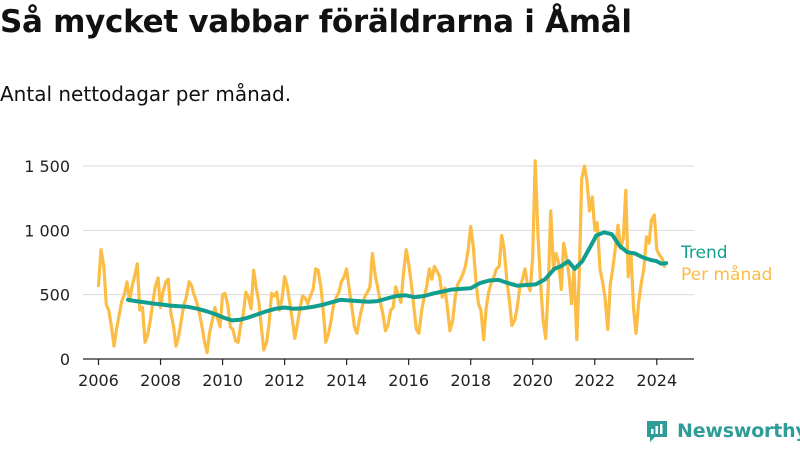  What do you see at coordinates (470, 380) in the screenshot?
I see `x-tick-label: 2018` at bounding box center [470, 380].